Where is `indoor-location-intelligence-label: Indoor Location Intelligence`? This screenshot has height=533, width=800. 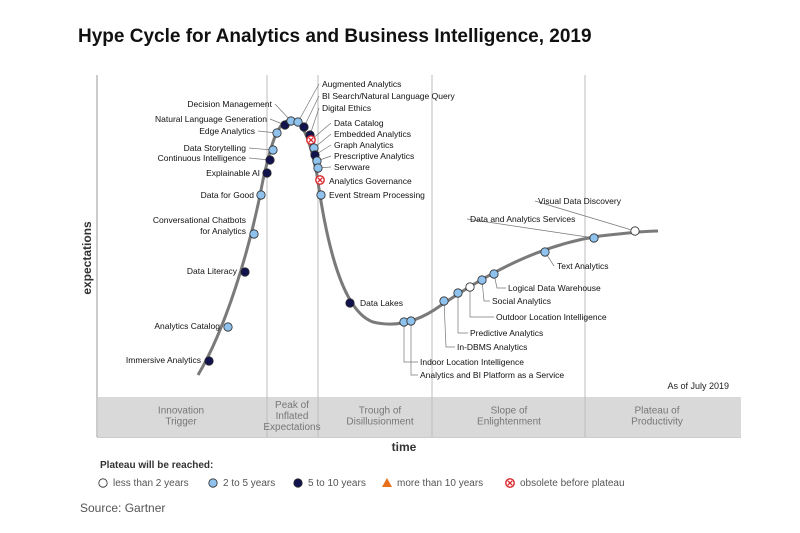
indoor-location-intelligence-label: Indoor Location Intelligence is located at coordinates (472, 362).